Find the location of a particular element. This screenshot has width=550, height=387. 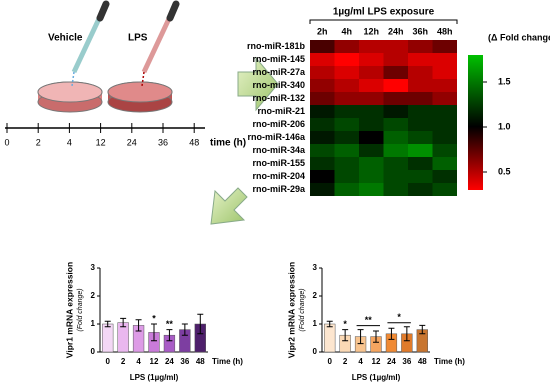

column-label: 48h is located at coordinates (445, 31).